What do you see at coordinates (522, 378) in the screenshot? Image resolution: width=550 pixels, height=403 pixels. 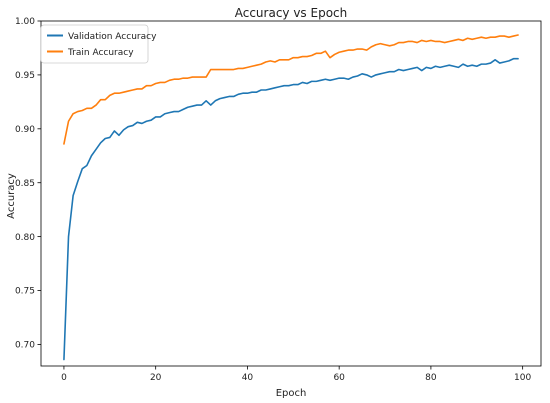 I see `x-tick-label: 100` at bounding box center [522, 378].